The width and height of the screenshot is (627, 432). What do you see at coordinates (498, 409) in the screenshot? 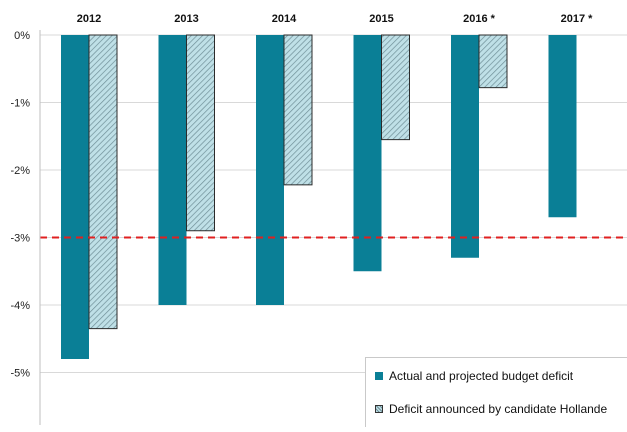
I see `legend-label-hollande: Deficit announced by candidate Hollande` at bounding box center [498, 409].